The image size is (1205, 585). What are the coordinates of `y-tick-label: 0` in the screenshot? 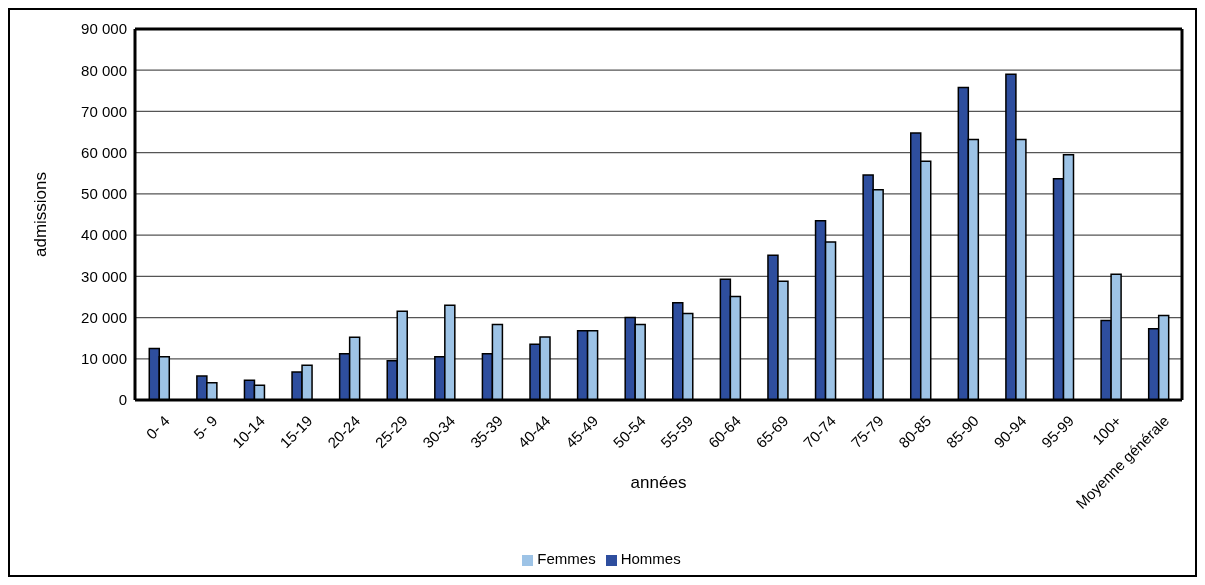 It's located at (122, 400).